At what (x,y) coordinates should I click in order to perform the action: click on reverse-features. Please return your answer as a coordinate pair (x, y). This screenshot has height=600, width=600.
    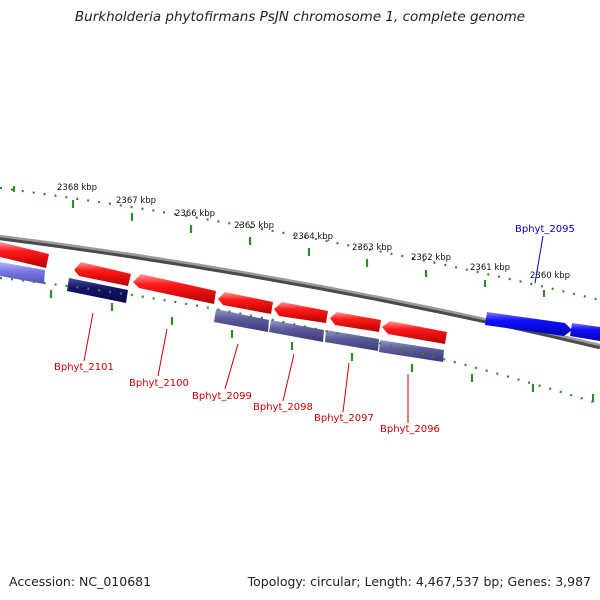
    Looking at the image, I should click on (542, 326).